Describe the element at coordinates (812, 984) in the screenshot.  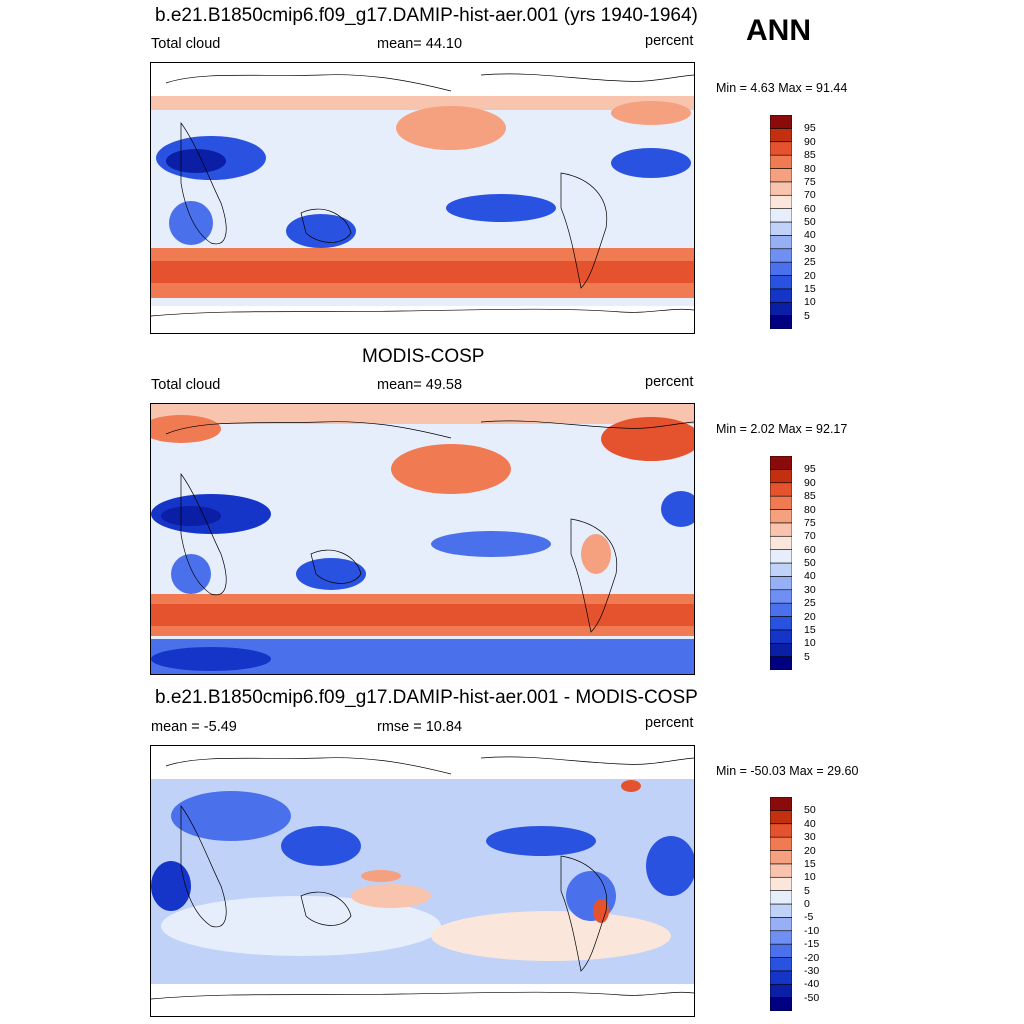
I see `colorbar-tick-label: -40` at that location.